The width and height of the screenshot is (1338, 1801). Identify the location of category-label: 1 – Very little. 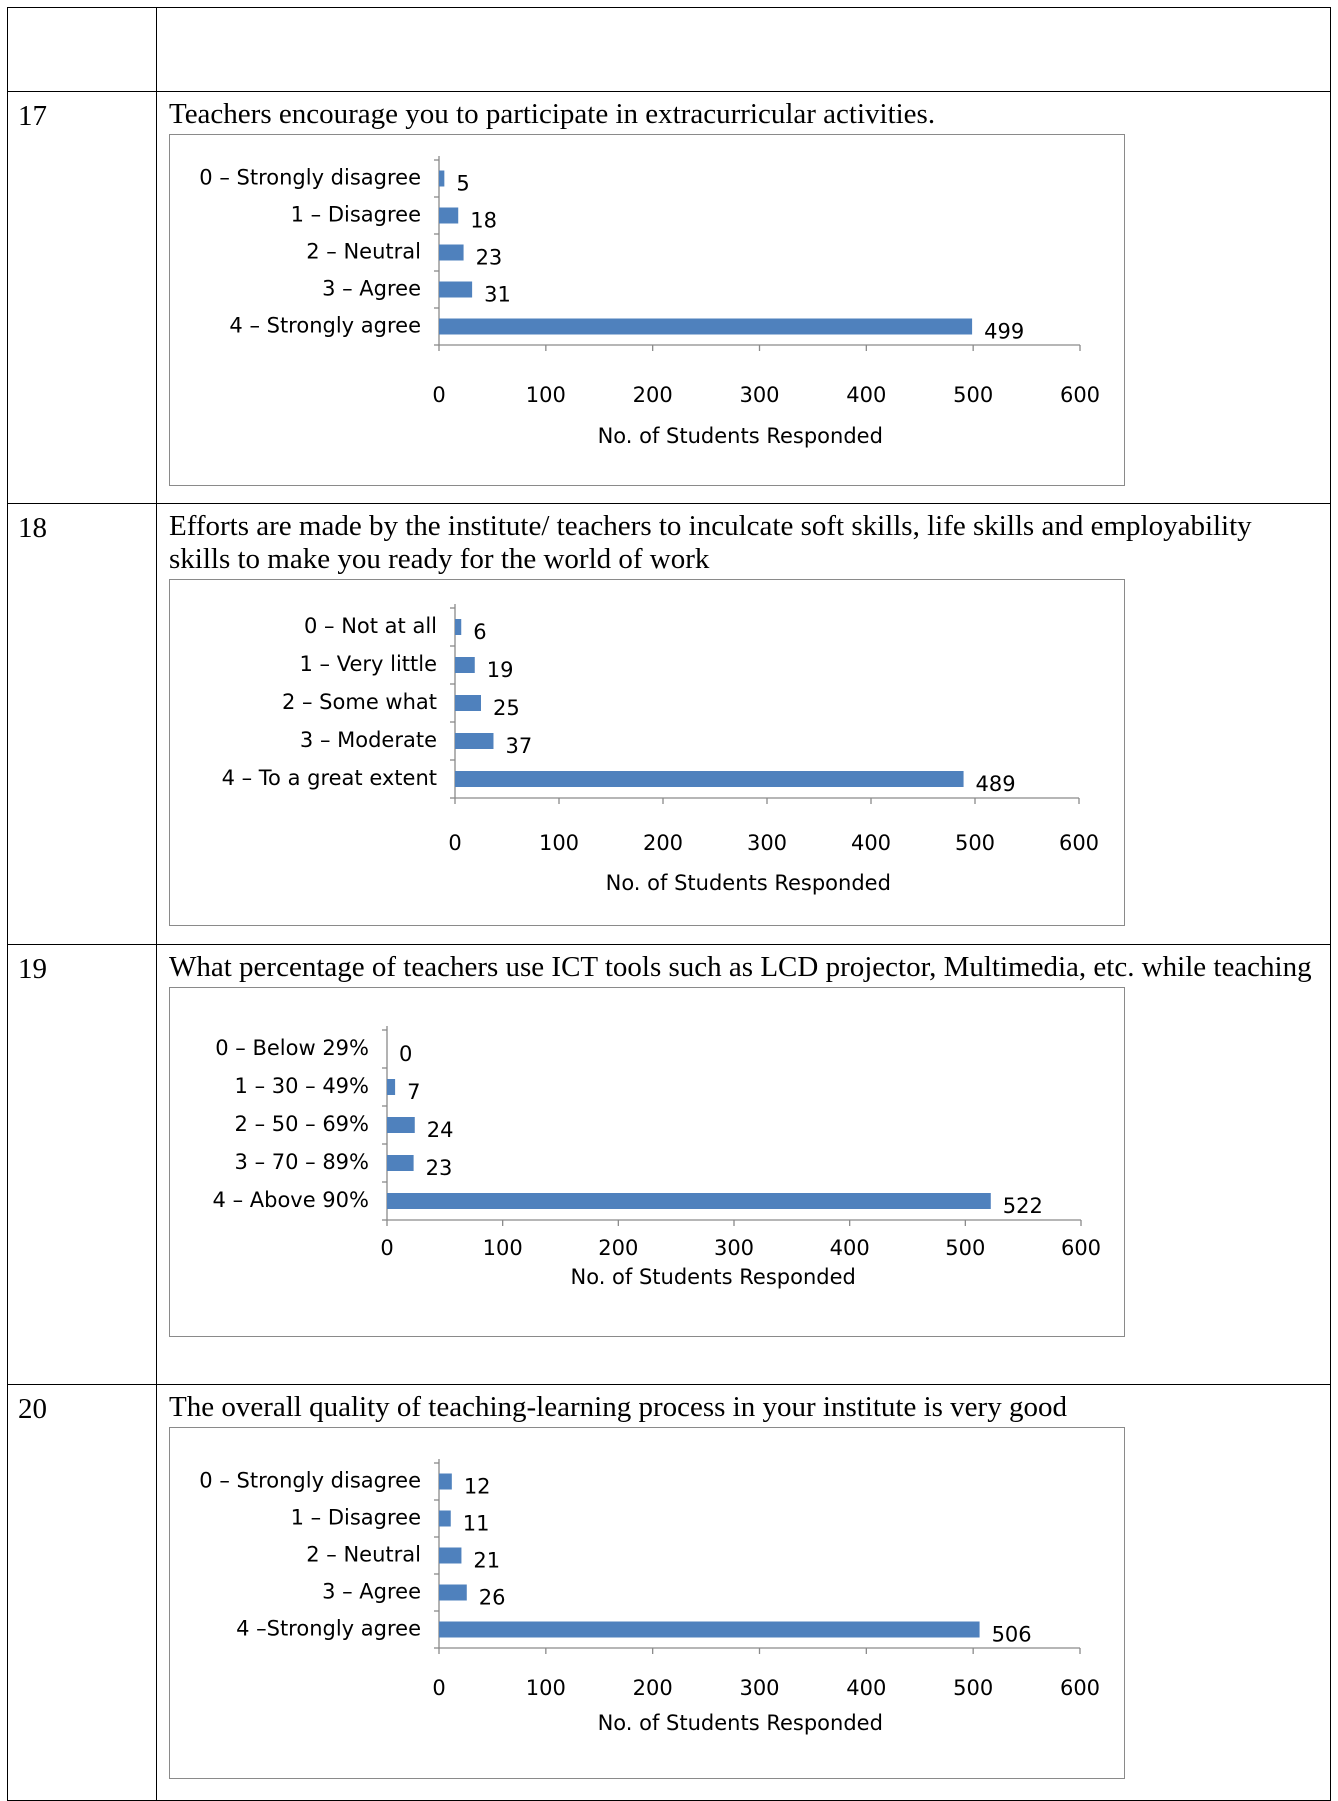
(369, 664).